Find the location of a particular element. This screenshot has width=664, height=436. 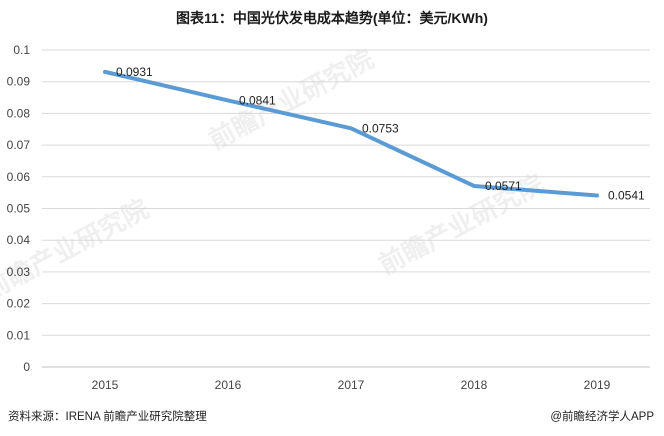

data-label: 0.0931 is located at coordinates (134, 72).